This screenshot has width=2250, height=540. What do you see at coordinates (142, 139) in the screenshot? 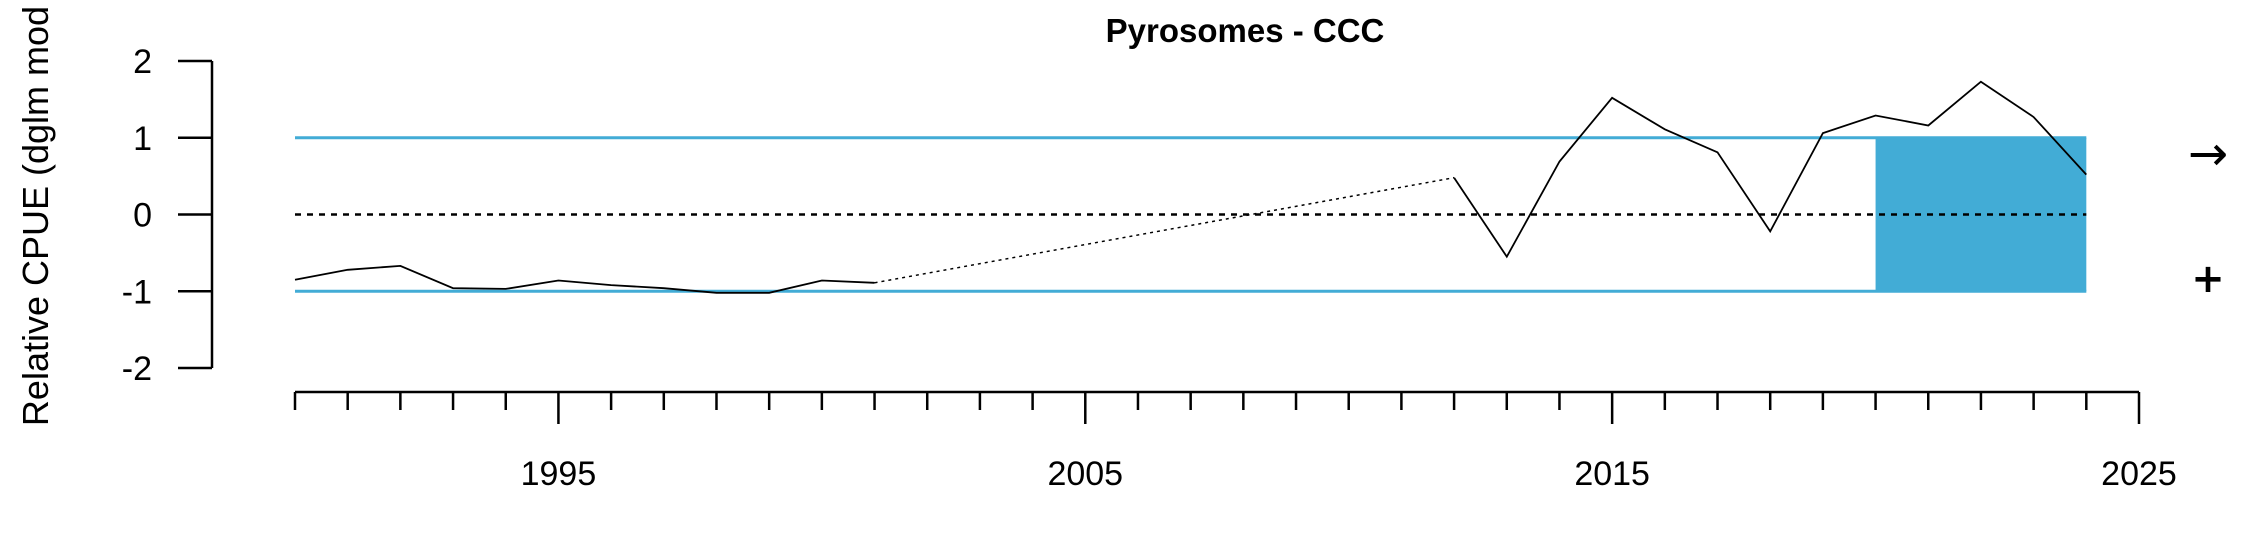
I see `y-tick-label: 1` at bounding box center [142, 139].